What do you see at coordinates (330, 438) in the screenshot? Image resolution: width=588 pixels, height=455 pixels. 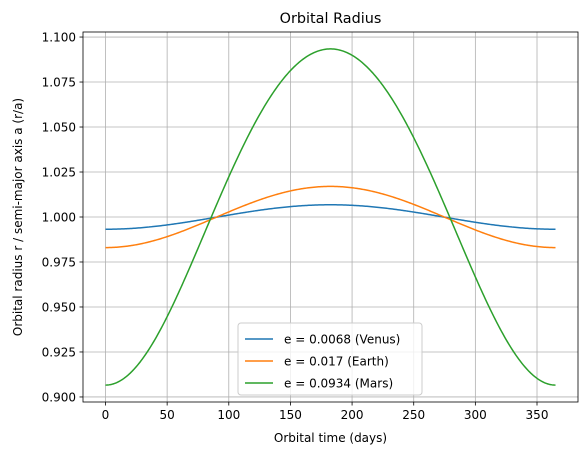 I see `x-axis-label: Orbital time (days)` at bounding box center [330, 438].